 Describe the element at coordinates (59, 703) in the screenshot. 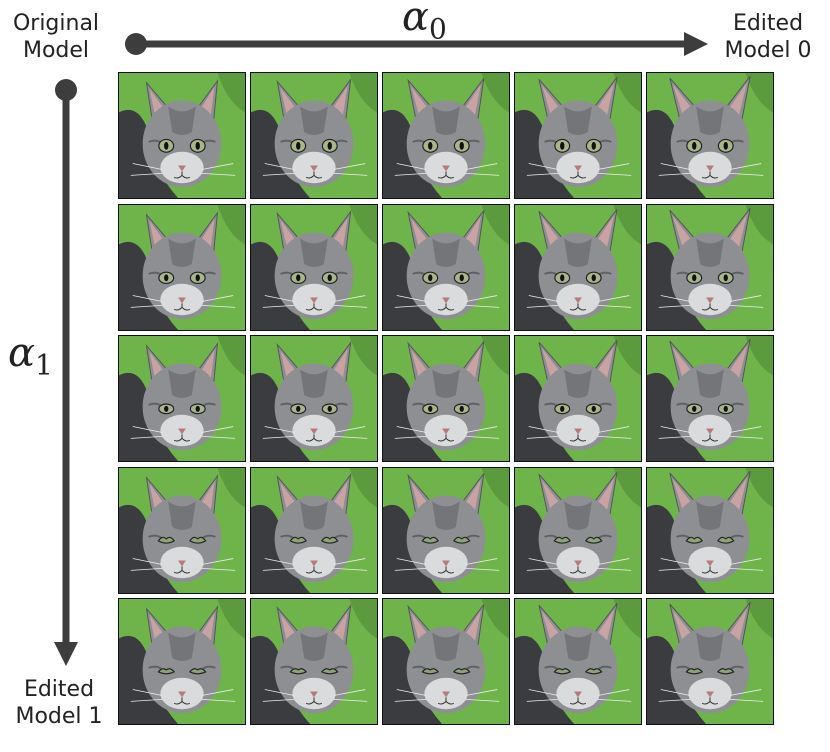

I see `edited-model-1-label: Edited Model 1` at that location.